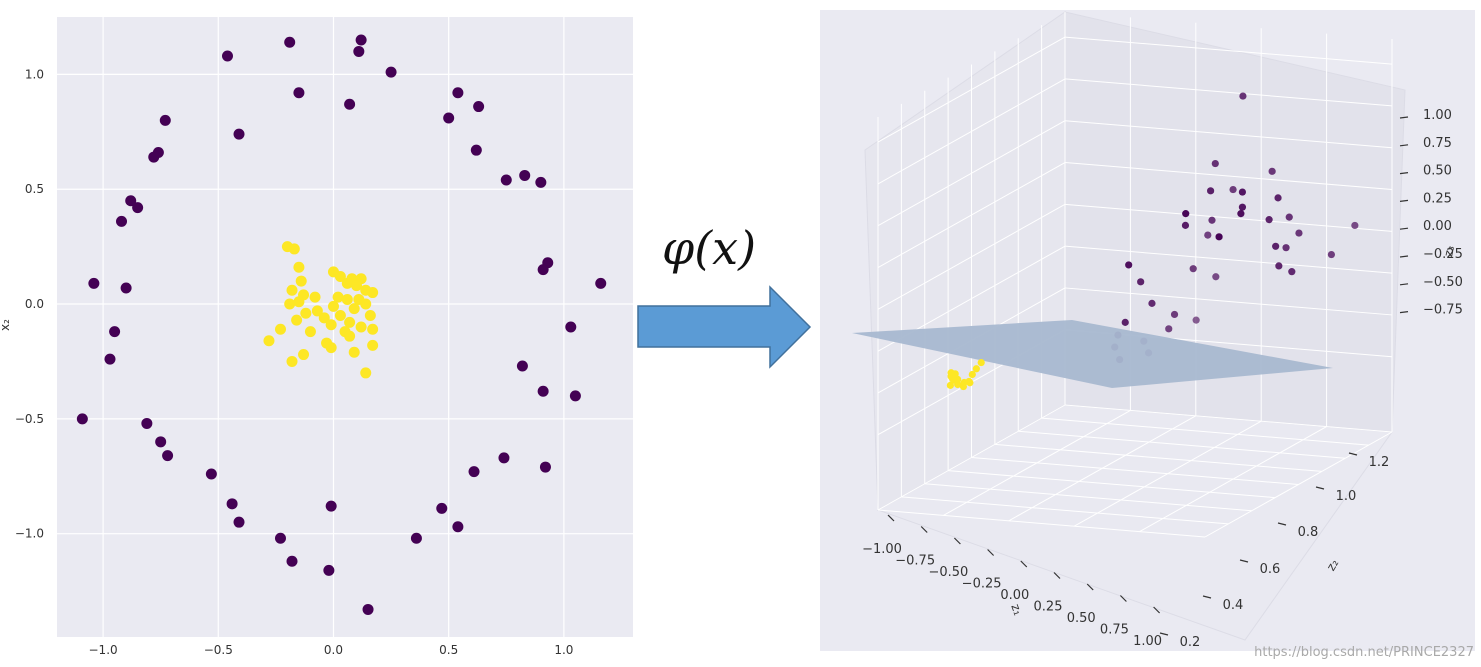  I want to click on plot-2d-x-ticks: −1.0 −0.5 0.0 0.5 1.0, so click(331, 650).